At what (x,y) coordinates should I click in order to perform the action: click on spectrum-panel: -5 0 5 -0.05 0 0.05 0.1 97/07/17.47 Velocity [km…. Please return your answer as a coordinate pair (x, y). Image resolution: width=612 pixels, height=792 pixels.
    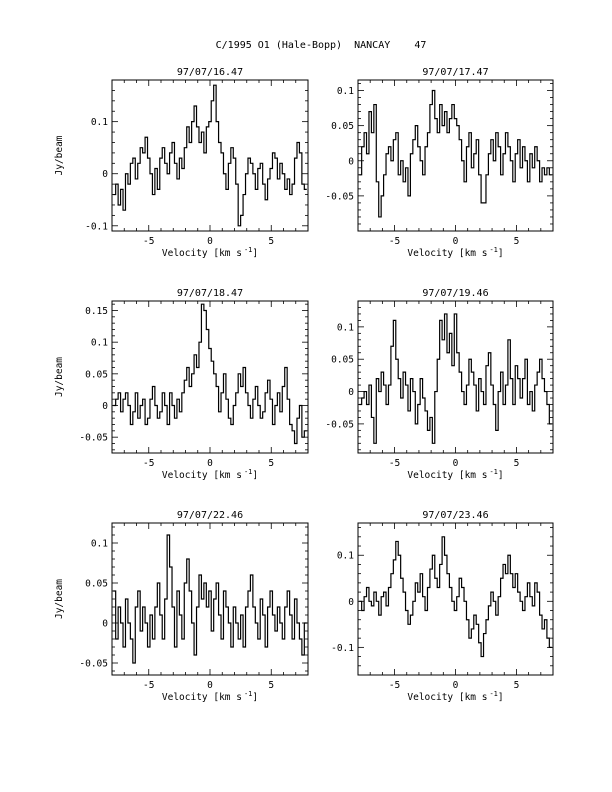
    Looking at the image, I should click on (439, 163).